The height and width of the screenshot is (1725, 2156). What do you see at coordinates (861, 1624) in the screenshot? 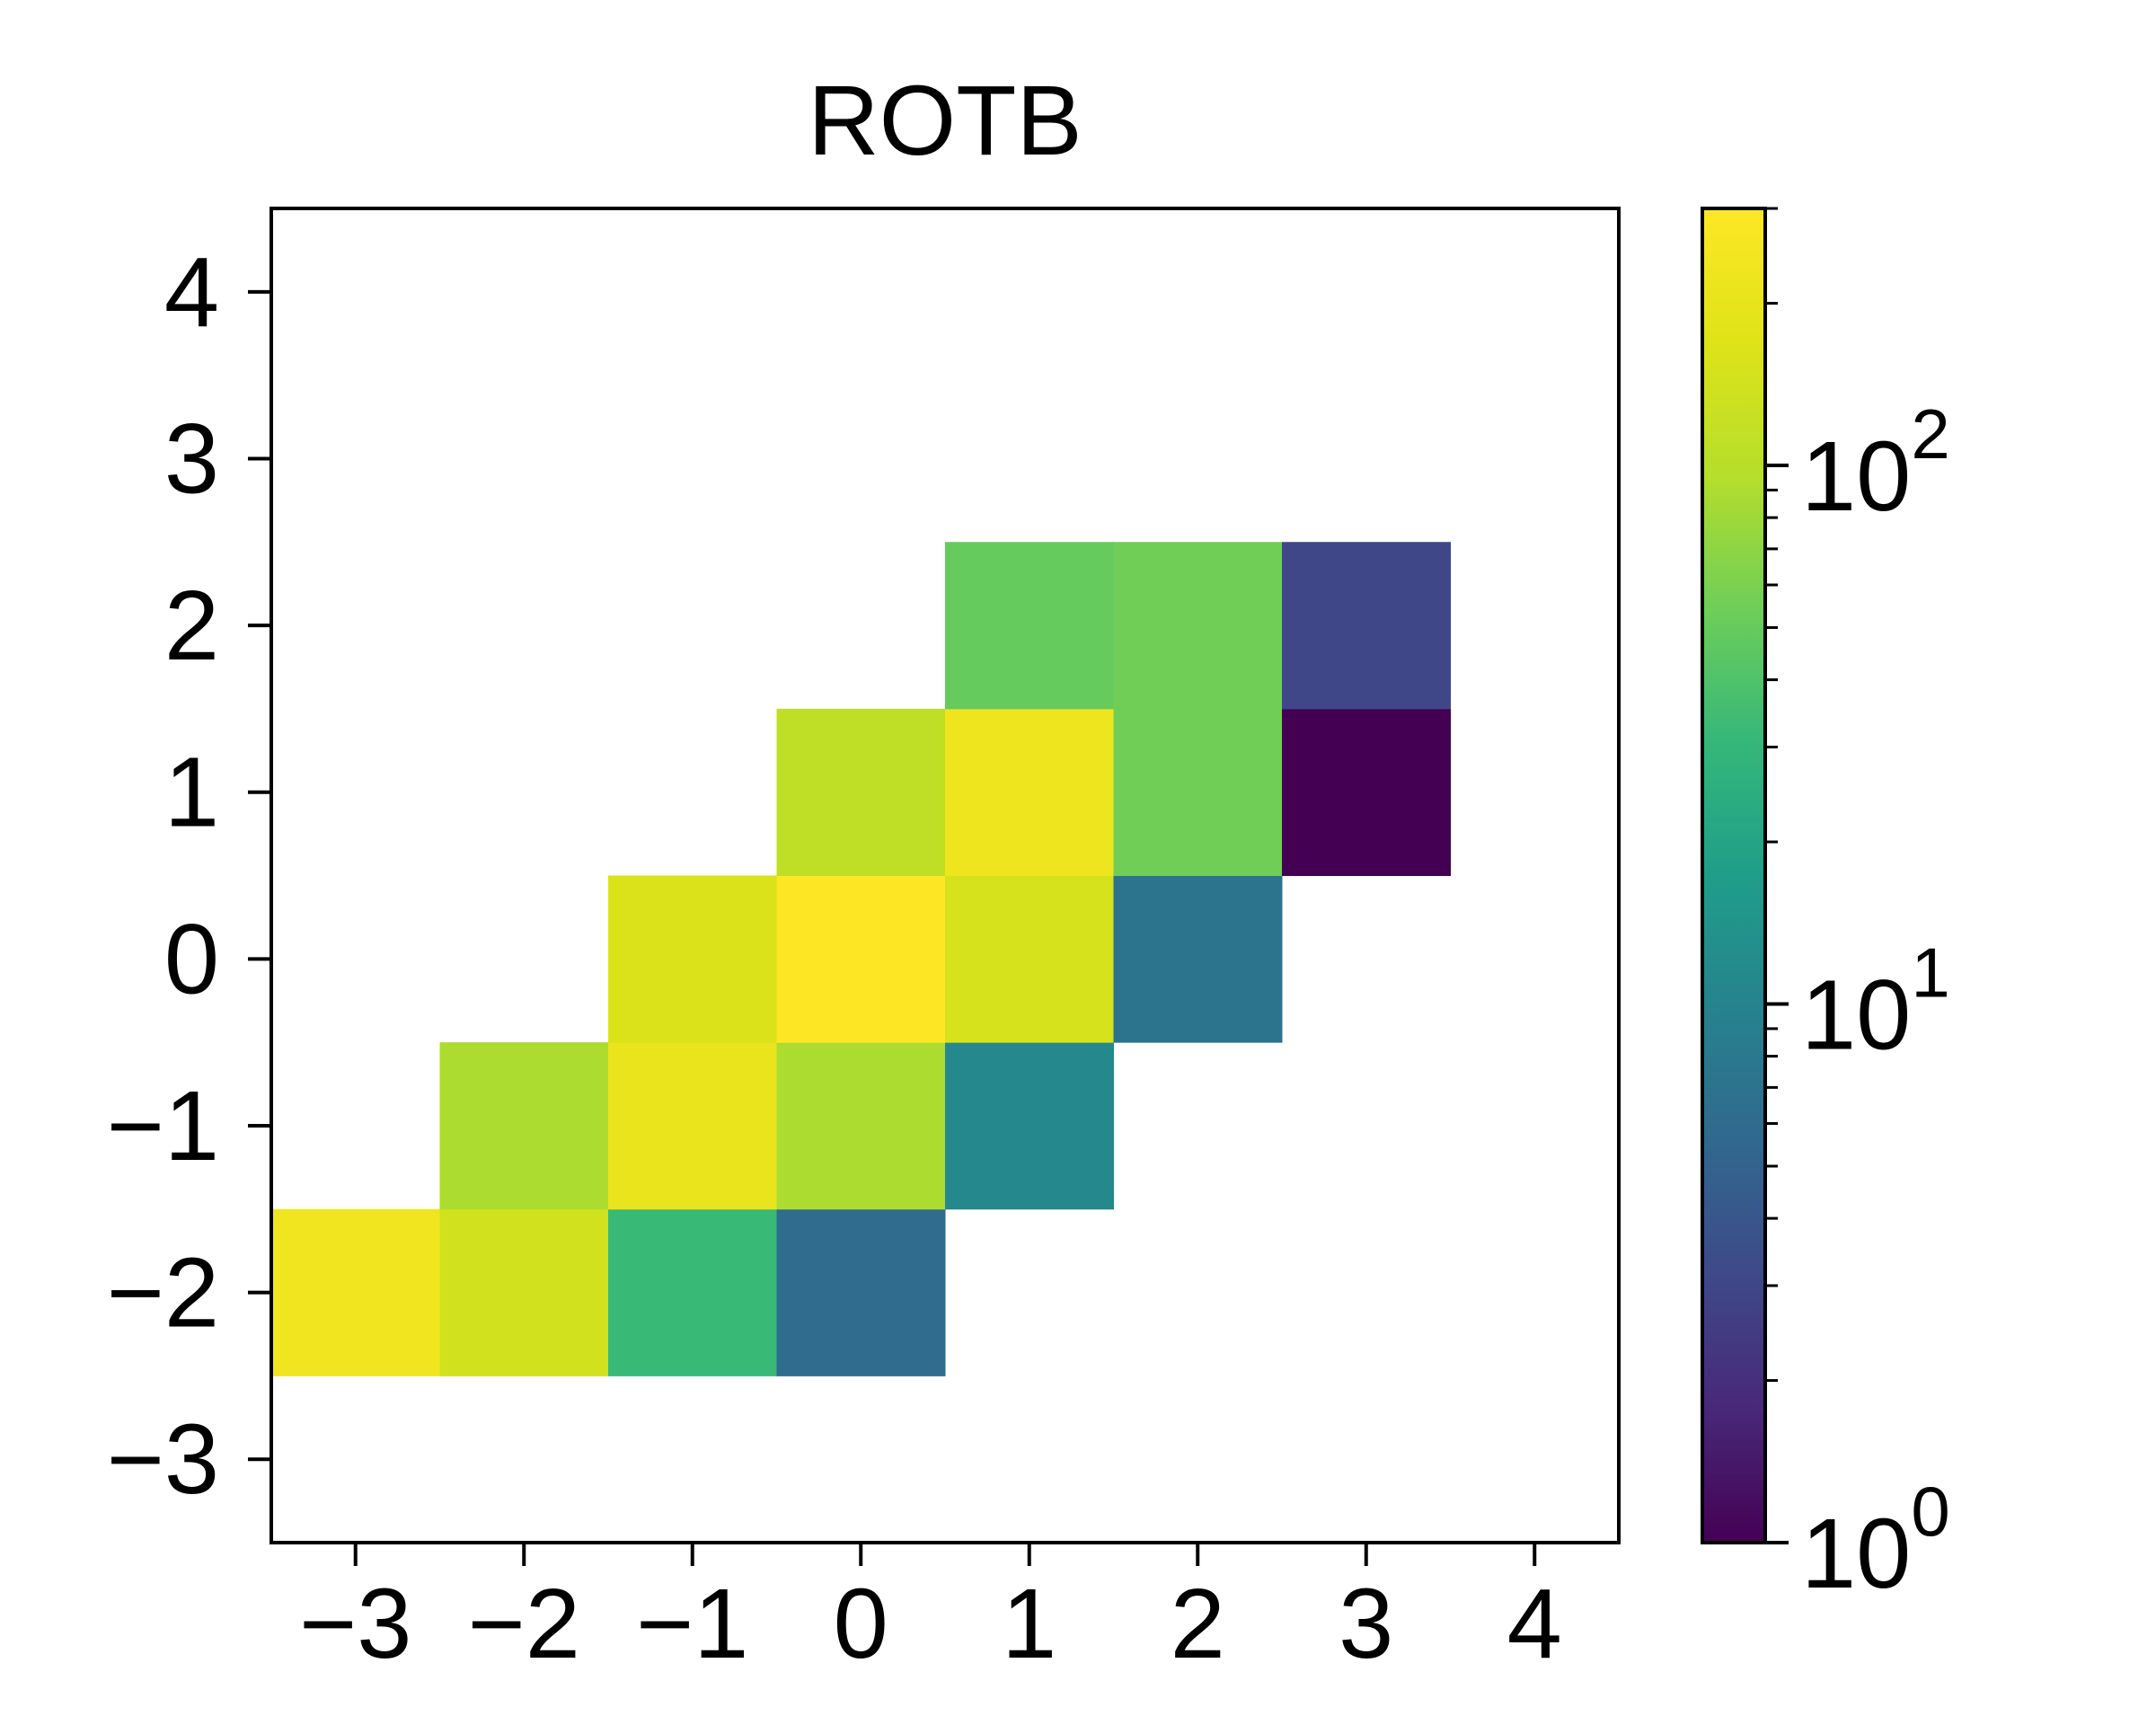
I see `x-tick-label: 0` at bounding box center [861, 1624].